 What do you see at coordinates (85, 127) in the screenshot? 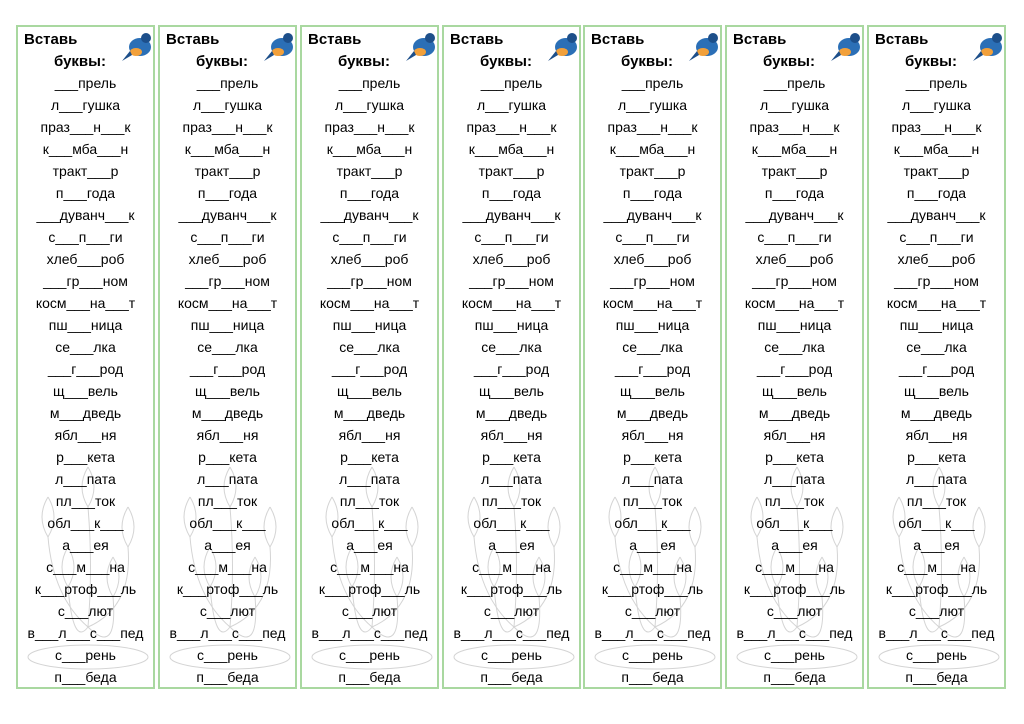
I see `word: праз___н___к` at bounding box center [85, 127].